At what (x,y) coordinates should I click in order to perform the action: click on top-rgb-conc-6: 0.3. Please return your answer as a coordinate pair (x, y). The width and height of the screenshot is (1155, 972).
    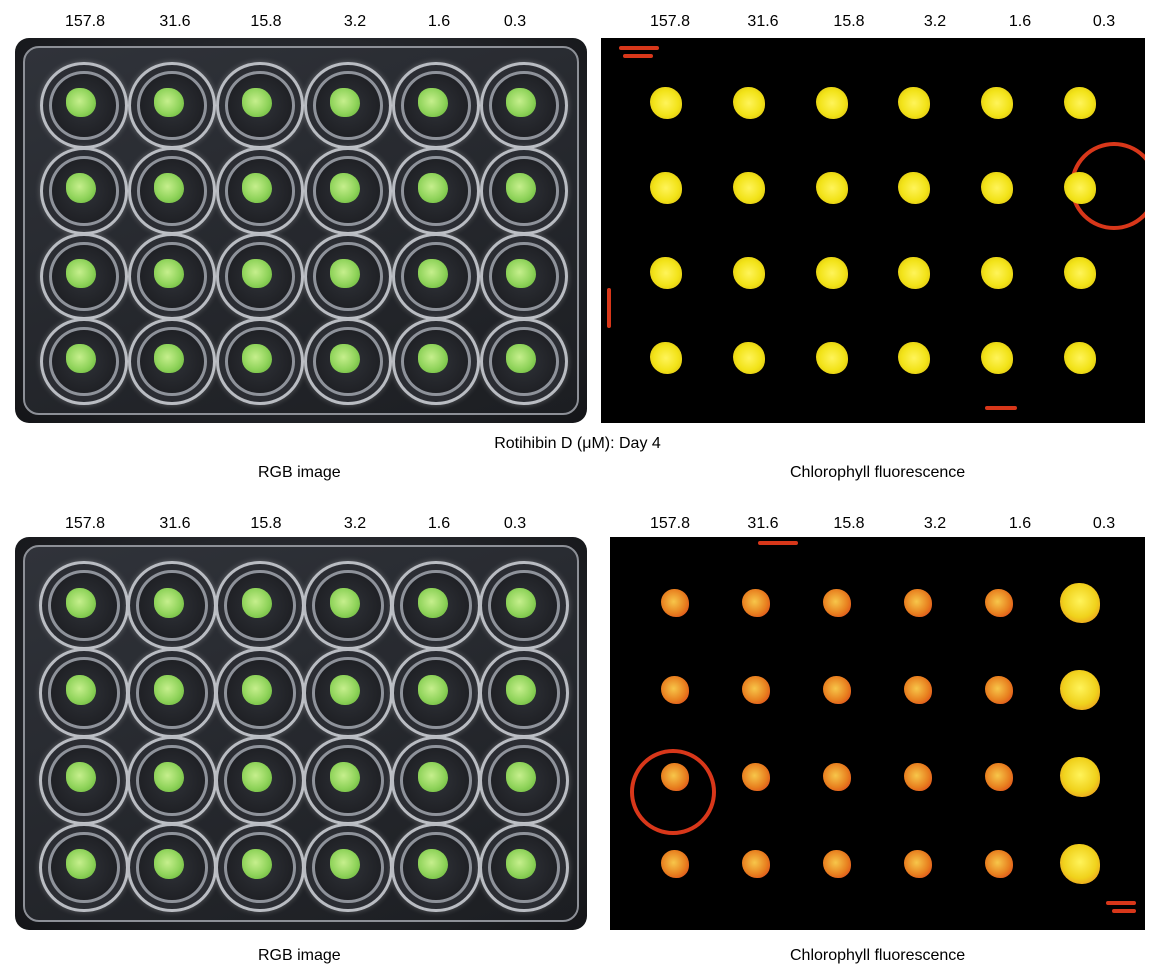
    Looking at the image, I should click on (515, 21).